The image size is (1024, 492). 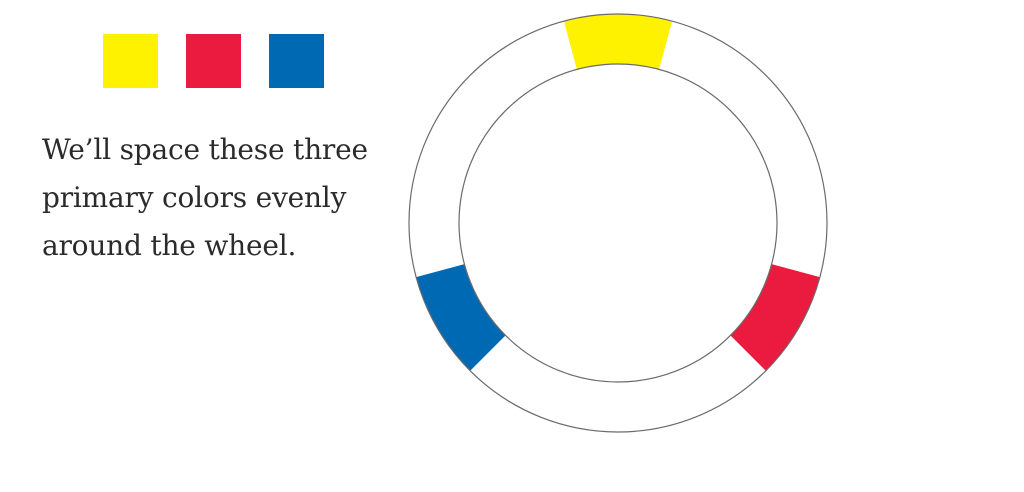 I want to click on wheel-segment-yellow, so click(x=618, y=41).